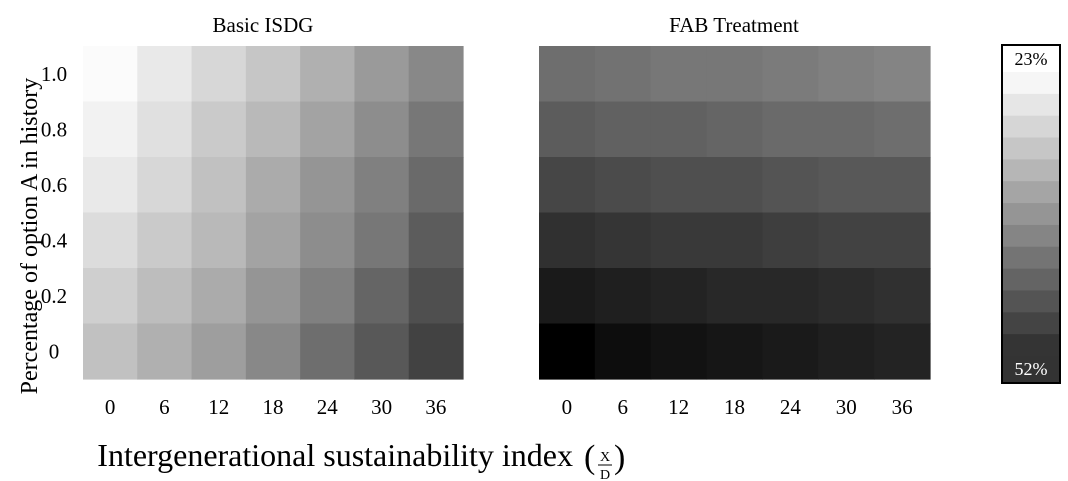 Image resolution: width=1068 pixels, height=481 pixels. What do you see at coordinates (54, 74) in the screenshot?
I see `y-tick-label: 1.0` at bounding box center [54, 74].